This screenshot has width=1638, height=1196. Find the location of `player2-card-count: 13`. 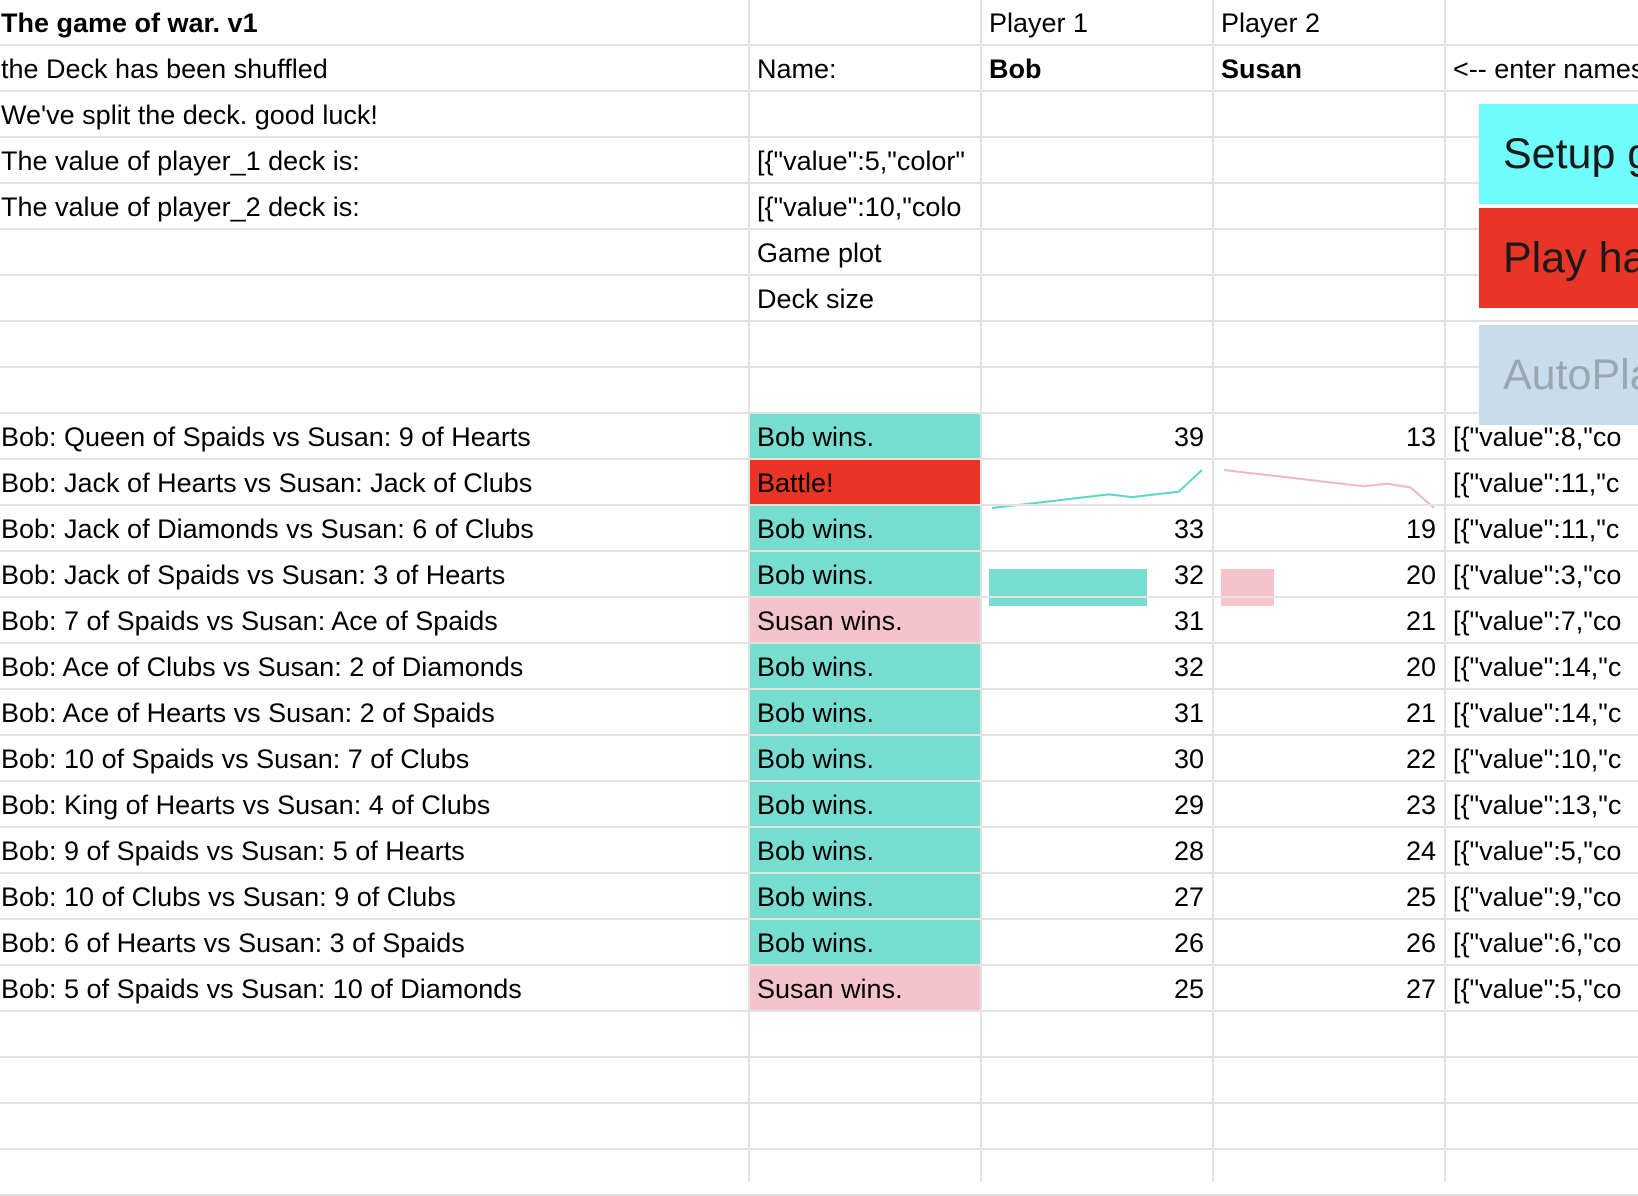

player2-card-count: 13 is located at coordinates (1329, 436).